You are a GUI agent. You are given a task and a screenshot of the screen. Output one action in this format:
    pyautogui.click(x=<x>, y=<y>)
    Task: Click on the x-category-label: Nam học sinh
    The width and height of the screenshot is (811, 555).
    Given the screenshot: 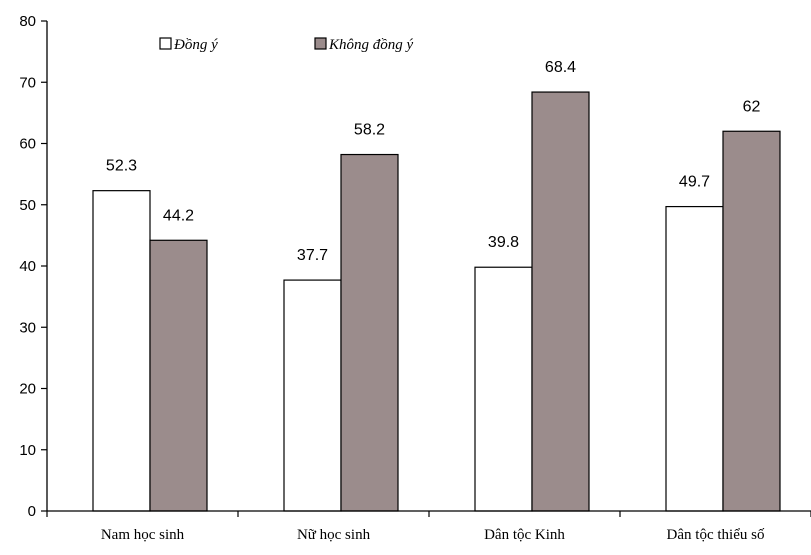 What is the action you would take?
    pyautogui.click(x=143, y=535)
    